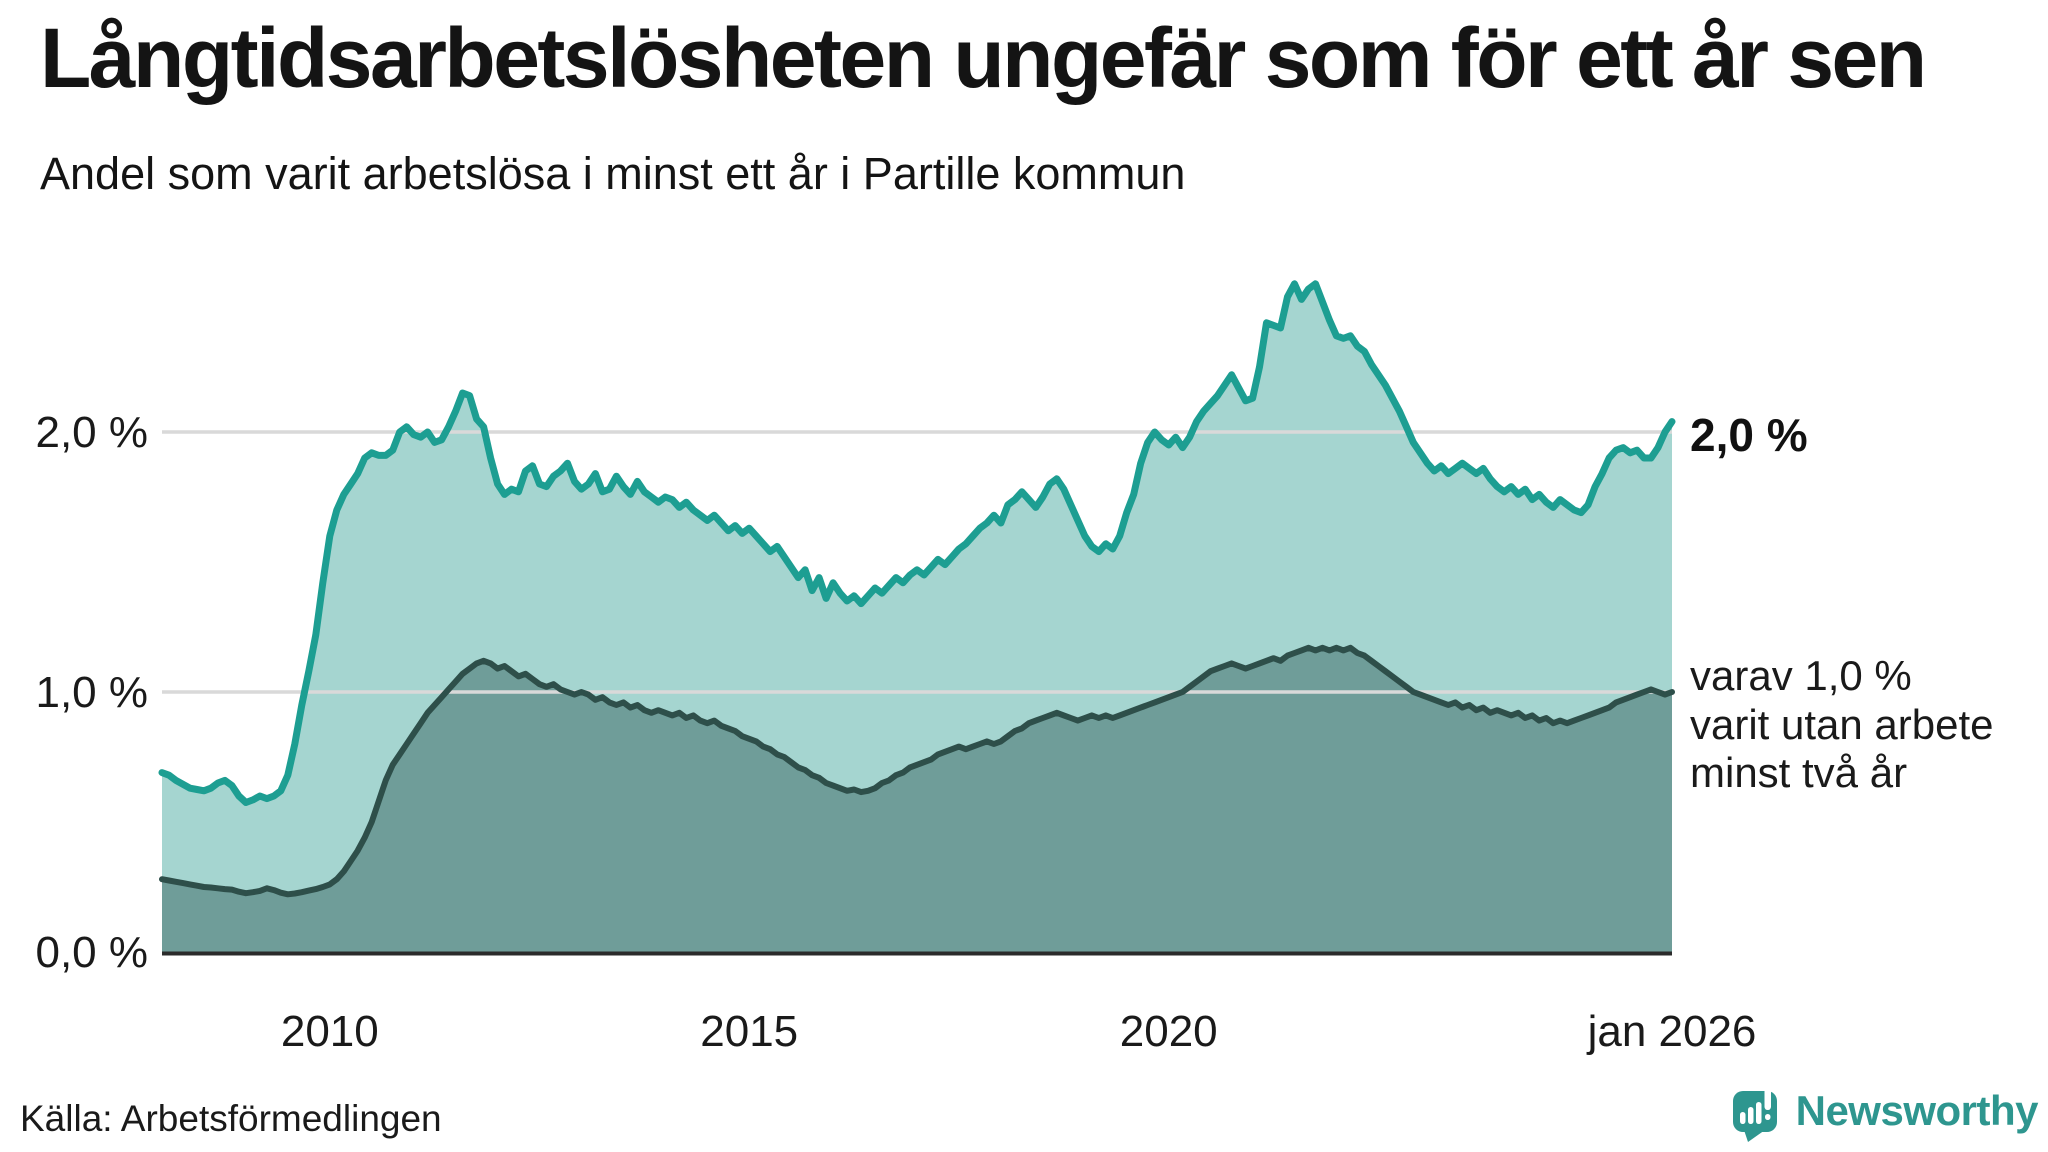 The image size is (2048, 1152). Describe the element at coordinates (91, 432) in the screenshot. I see `y-tick-label: 2,0 %` at that location.